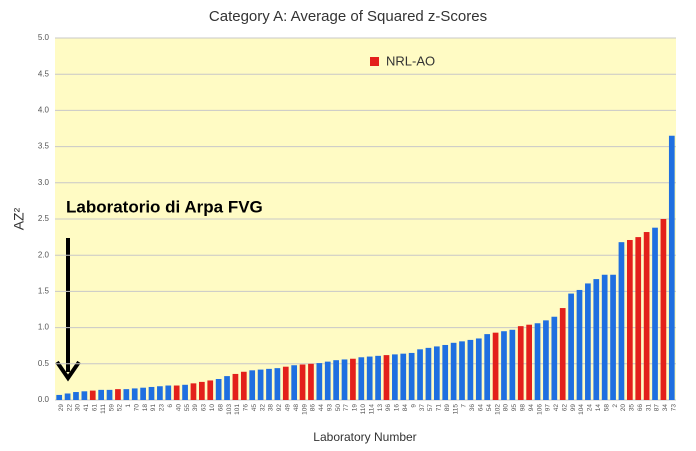  I want to click on x-tick-label: 14, so click(598, 408).